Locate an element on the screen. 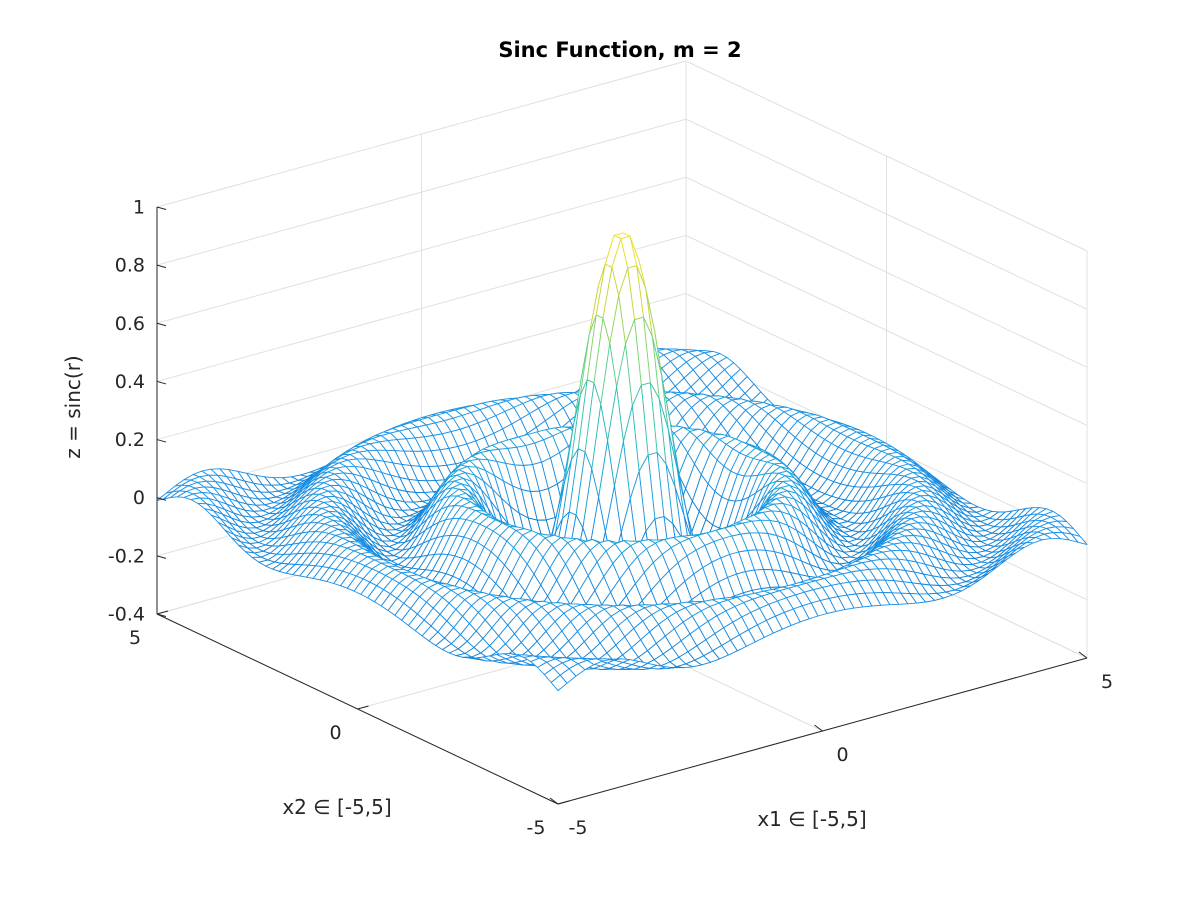 Image resolution: width=1200 pixels, height=900 pixels. z-tick-label: 0.2 is located at coordinates (130, 440).